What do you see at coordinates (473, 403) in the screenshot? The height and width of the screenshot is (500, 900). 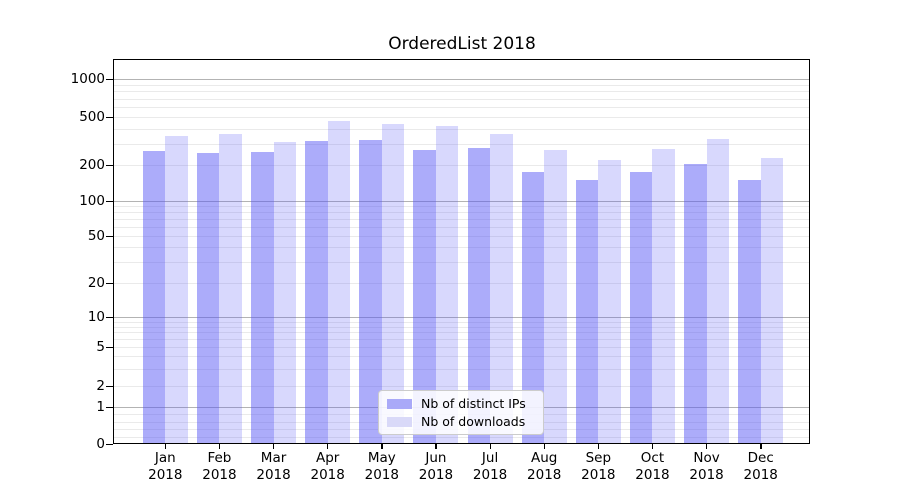 I see `legend-label-distinct-ips: Nb of distinct IPs` at bounding box center [473, 403].